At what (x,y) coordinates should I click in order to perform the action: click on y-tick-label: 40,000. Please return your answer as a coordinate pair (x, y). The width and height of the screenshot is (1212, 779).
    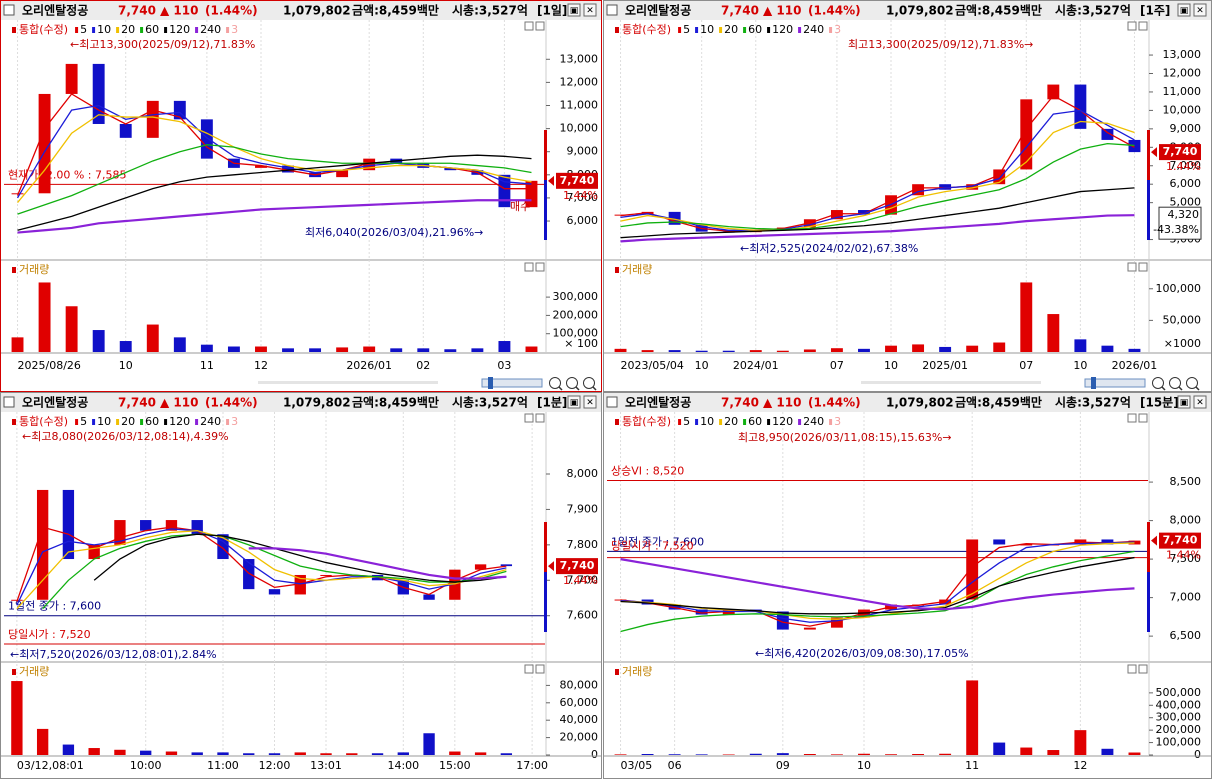
    Looking at the image, I should click on (579, 719).